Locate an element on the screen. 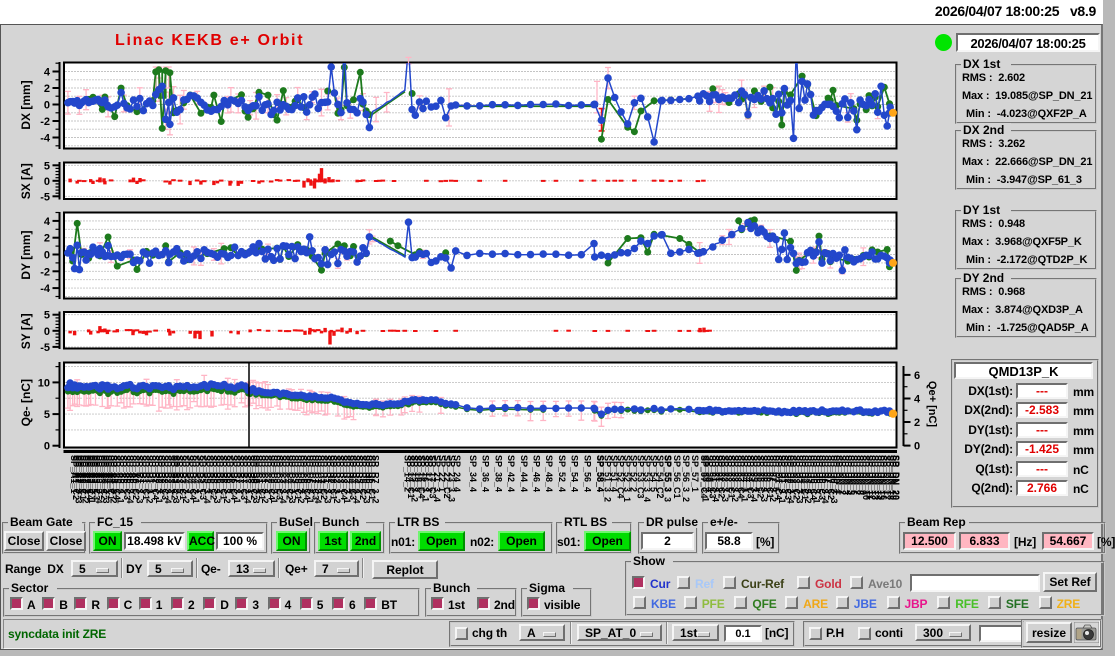 The width and height of the screenshot is (1115, 656). svg-text: SP_R3_1 is located at coordinates (340, 474).